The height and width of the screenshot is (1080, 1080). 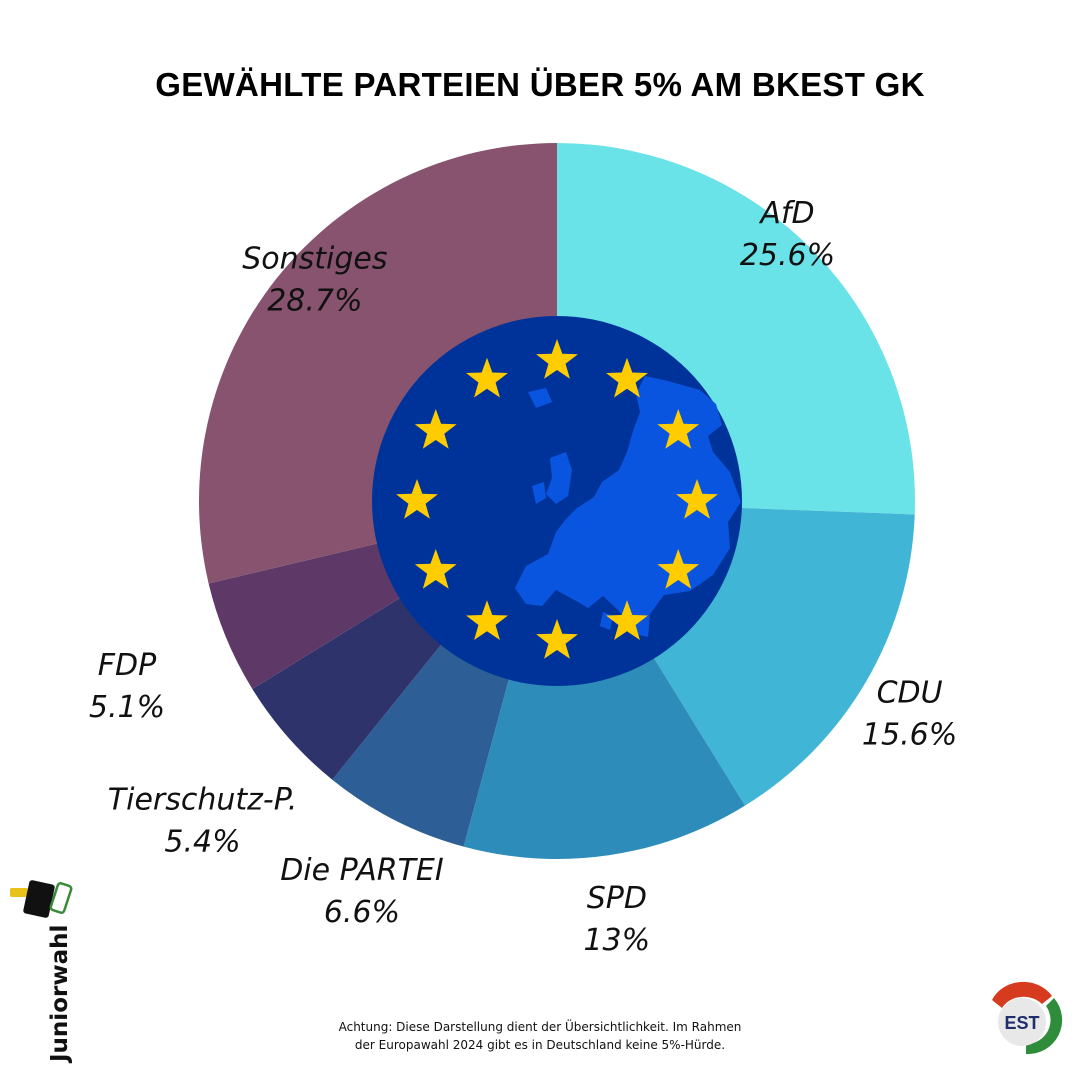 I want to click on eu-emblem, so click(x=557, y=501).